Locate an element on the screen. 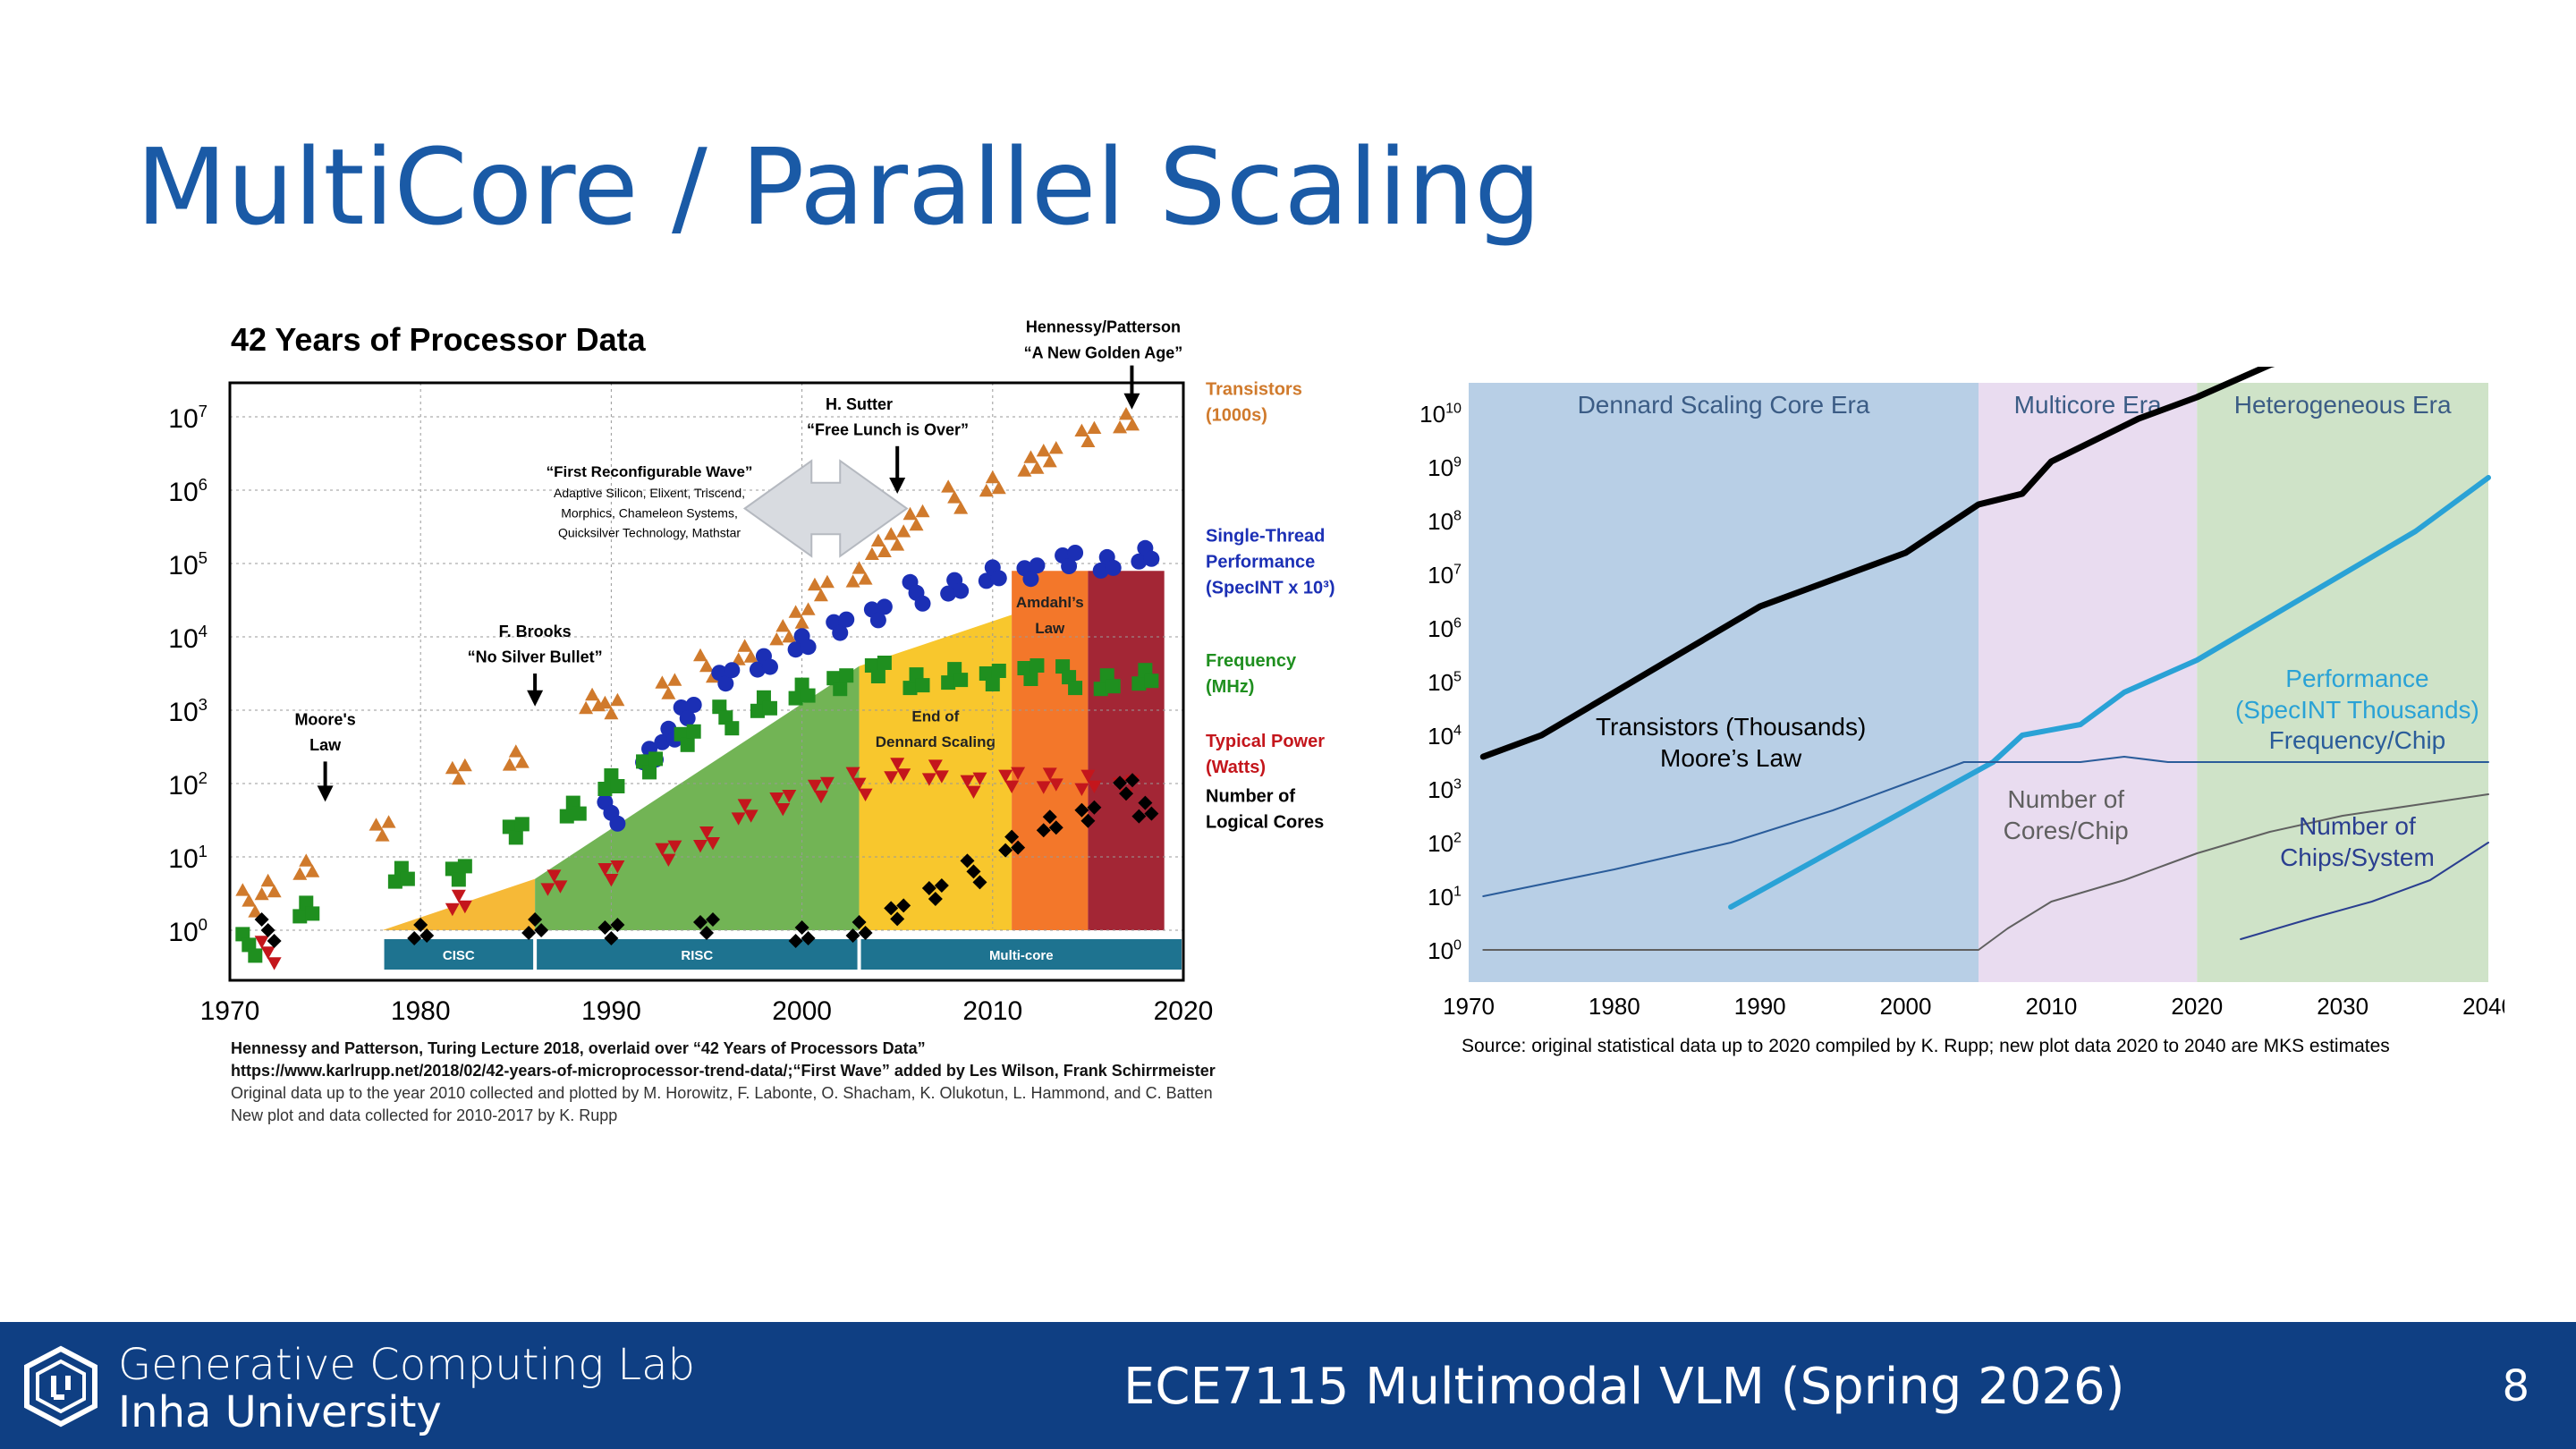 The image size is (2576, 1449). lab-logo-icon is located at coordinates (60, 1386).